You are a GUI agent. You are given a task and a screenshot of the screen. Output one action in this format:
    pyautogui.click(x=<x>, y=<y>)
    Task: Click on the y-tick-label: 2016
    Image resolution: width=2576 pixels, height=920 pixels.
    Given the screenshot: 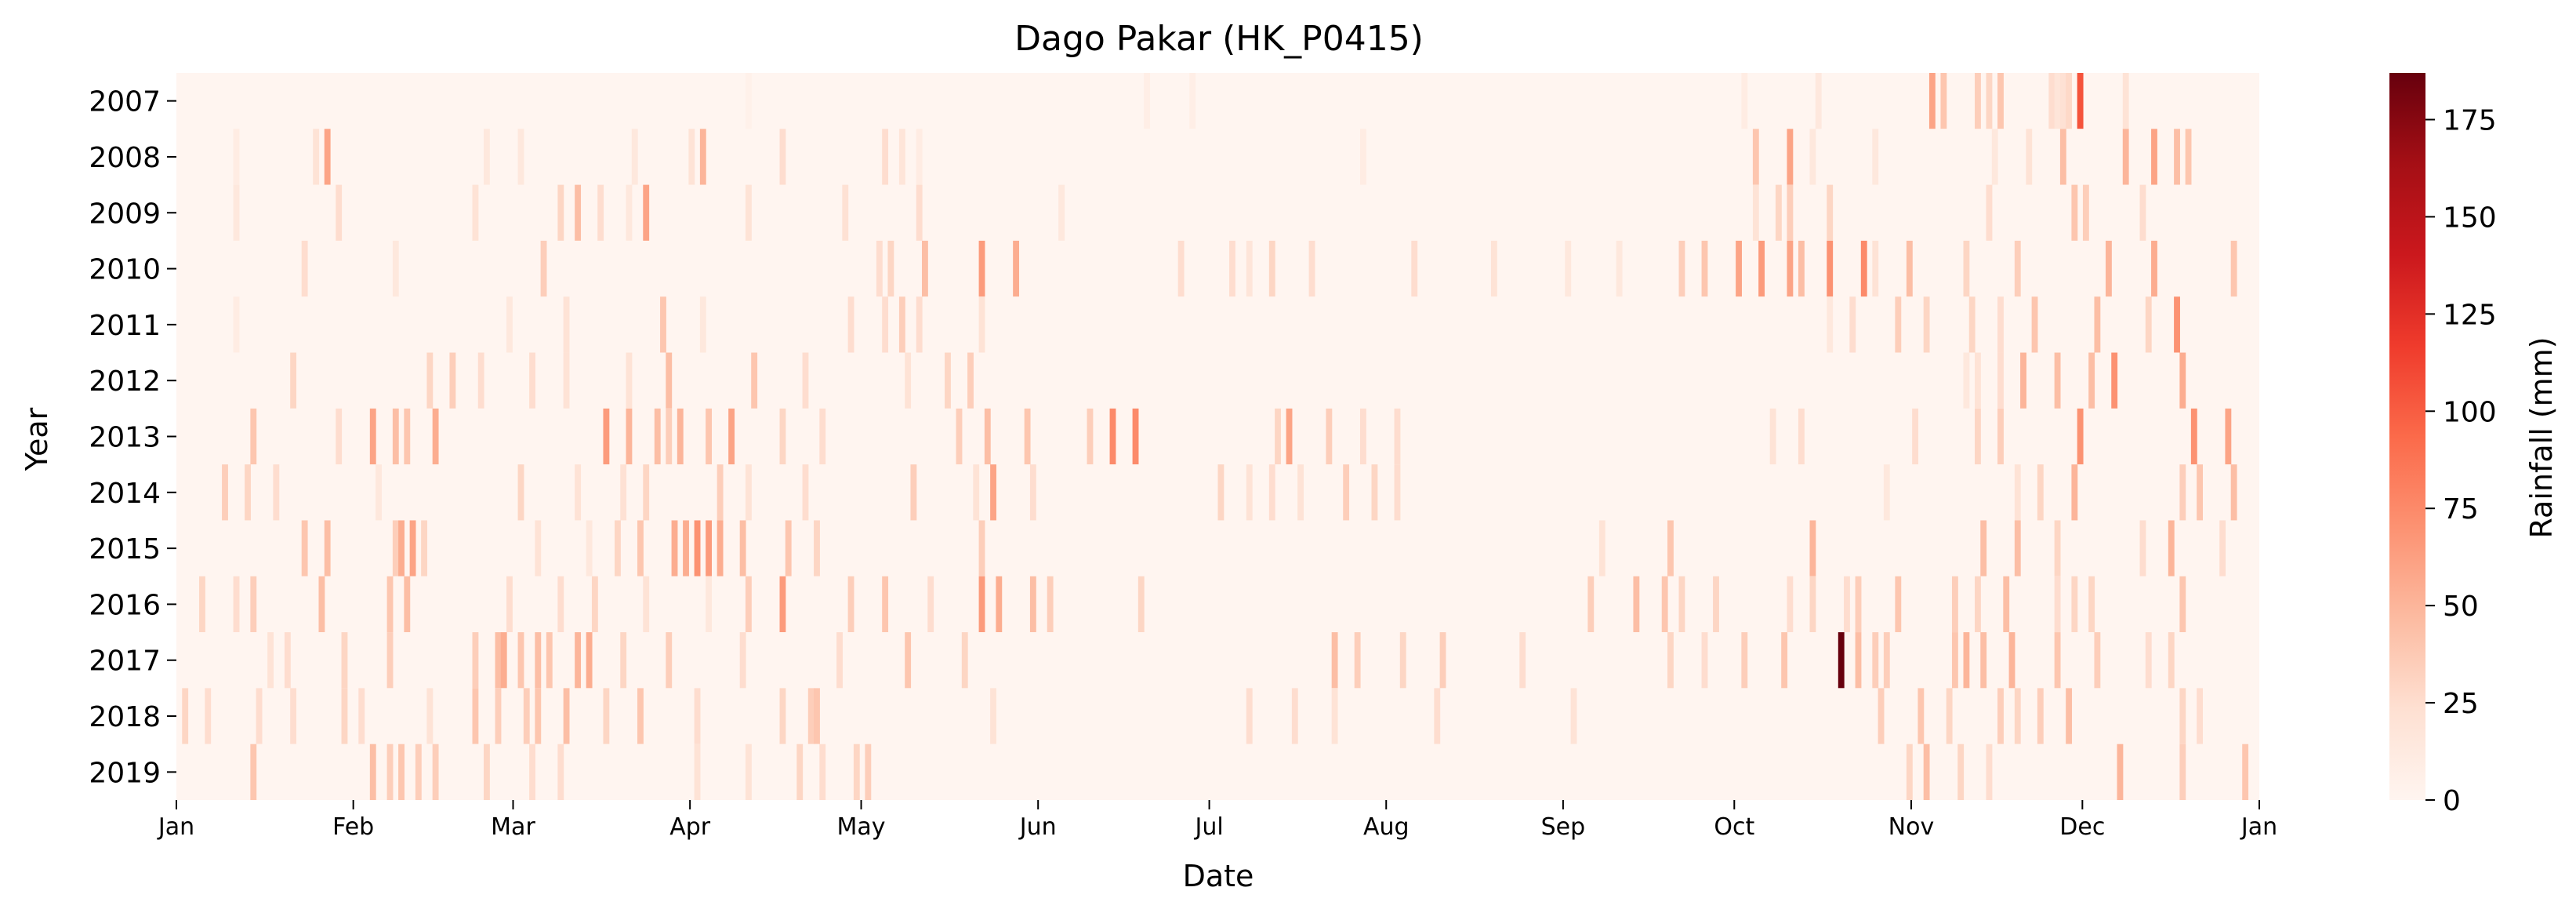 What is the action you would take?
    pyautogui.click(x=125, y=605)
    